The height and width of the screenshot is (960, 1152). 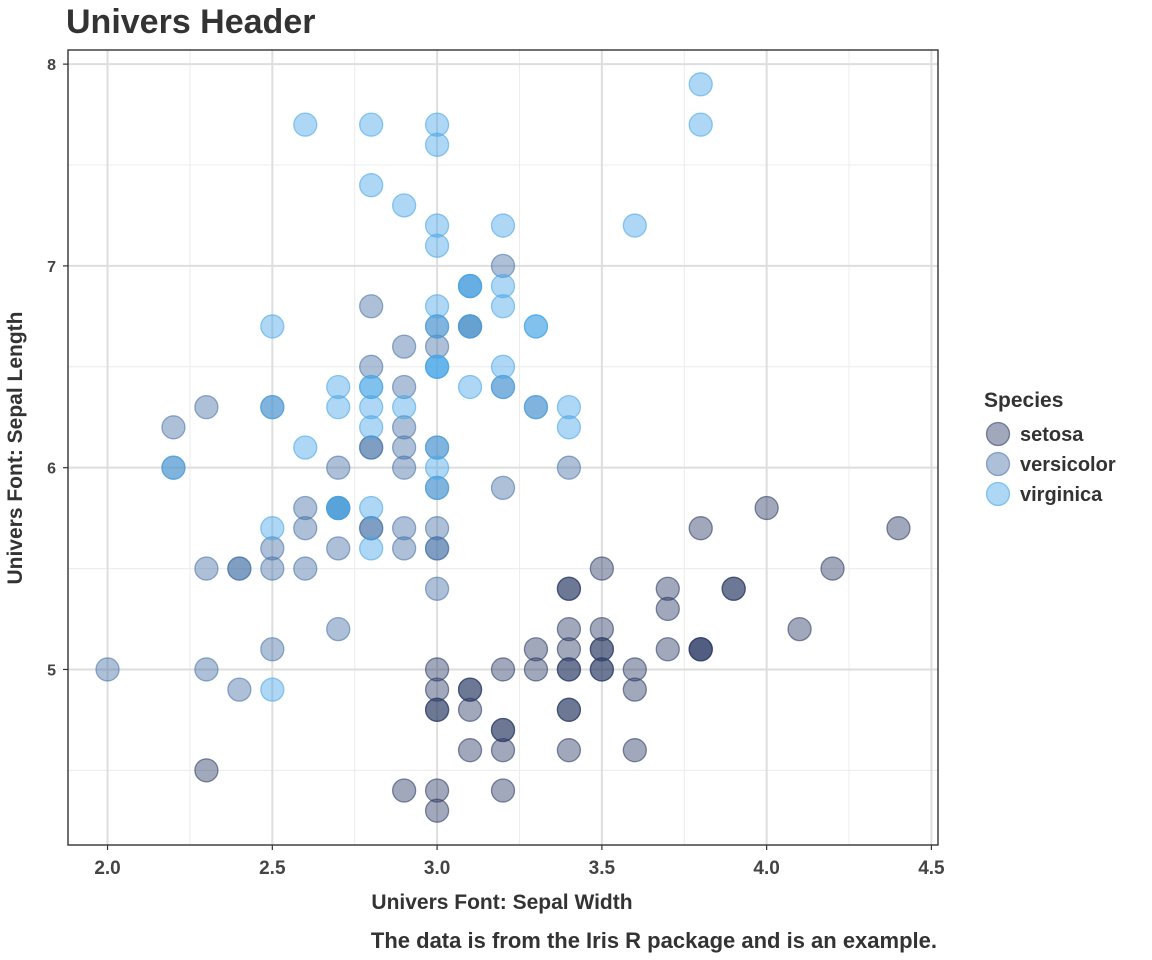 What do you see at coordinates (15, 447) in the screenshot?
I see `y-axis-title: Univers Font: Sepal Length` at bounding box center [15, 447].